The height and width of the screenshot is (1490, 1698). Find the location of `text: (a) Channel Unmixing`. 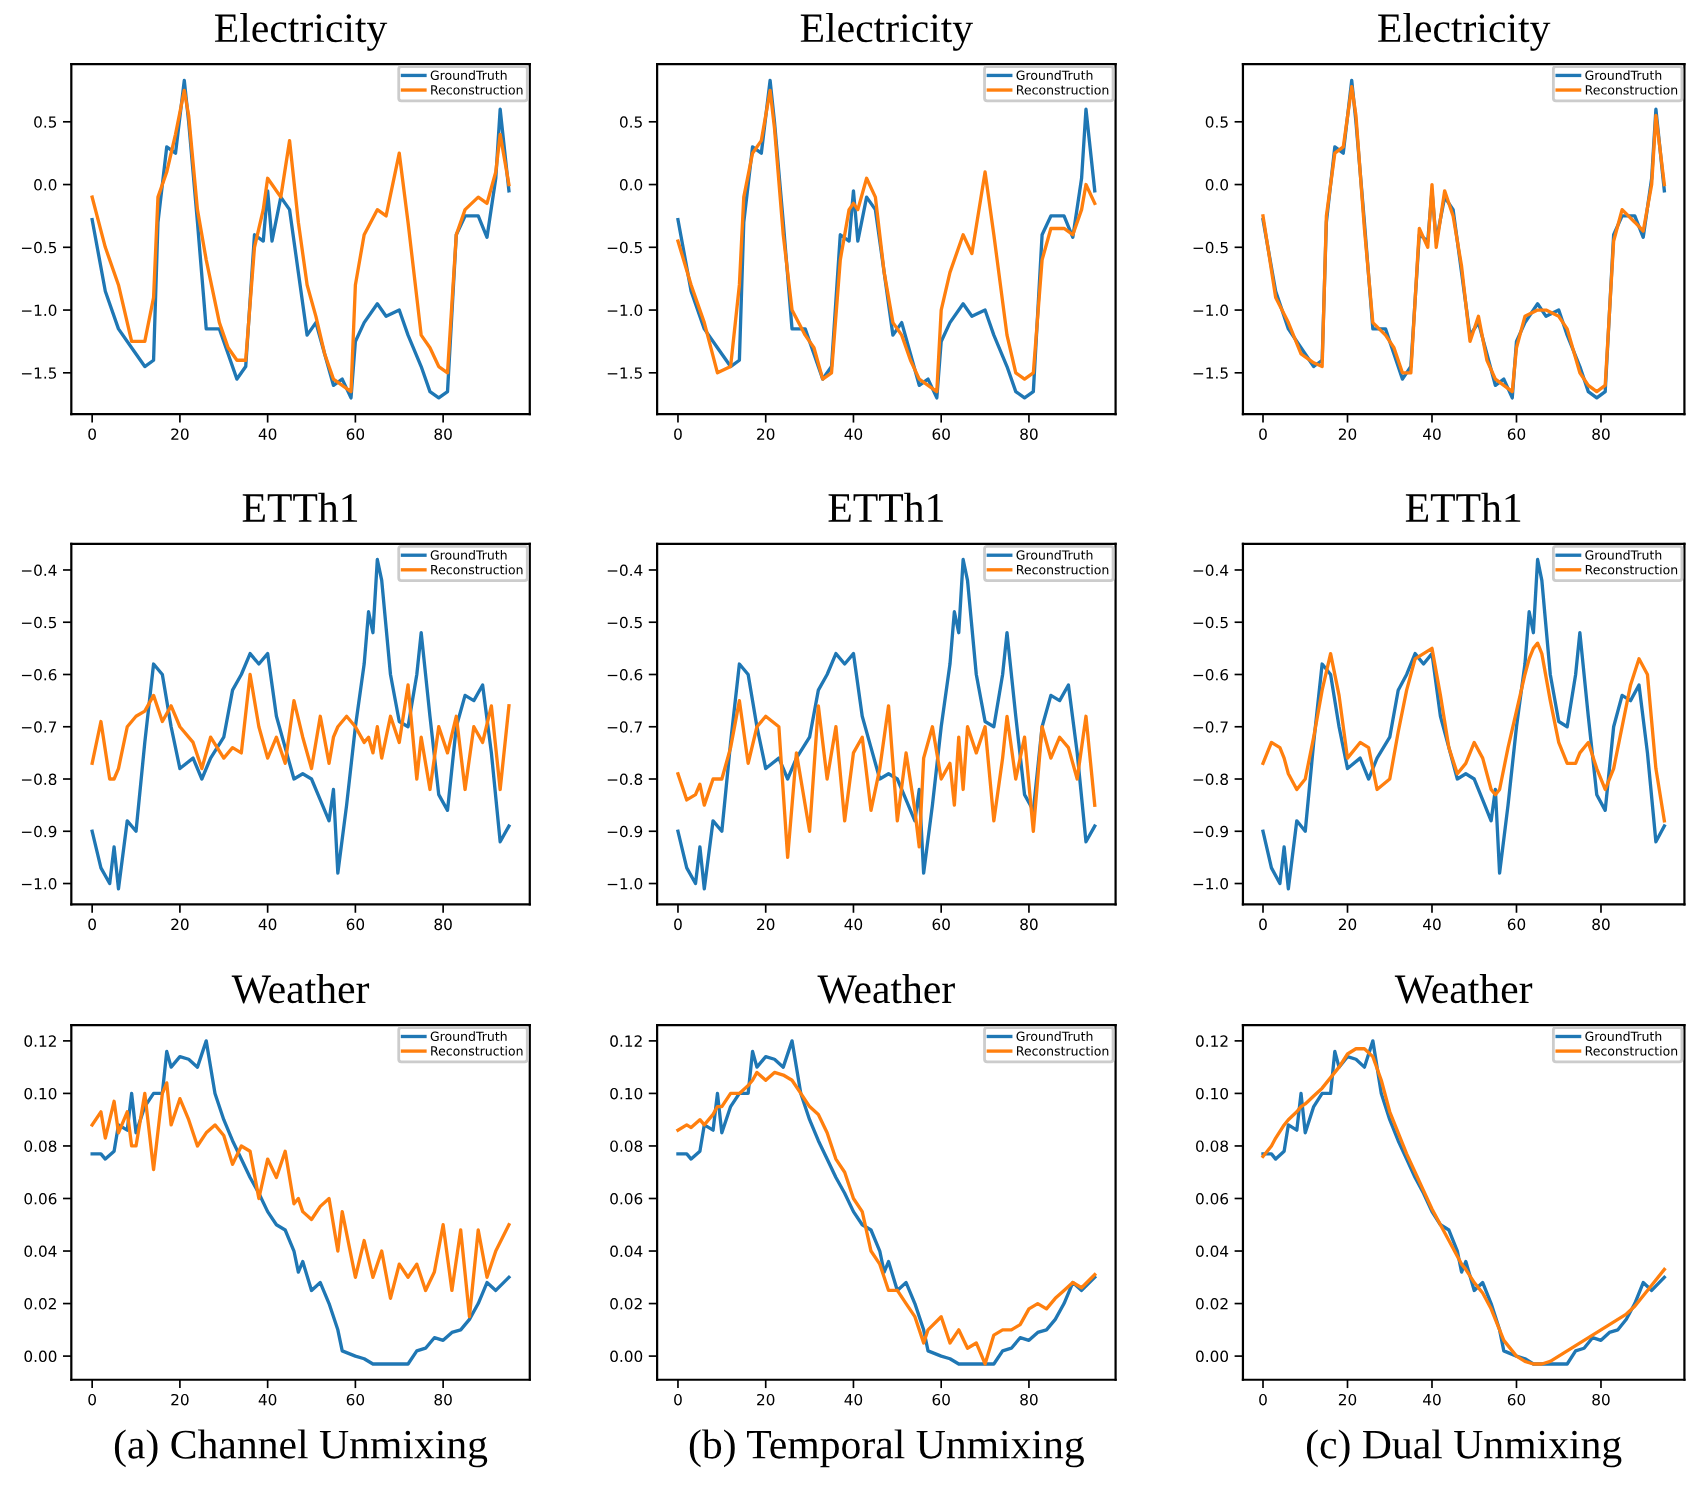

text: (a) Channel Unmixing is located at coordinates (301, 1448).